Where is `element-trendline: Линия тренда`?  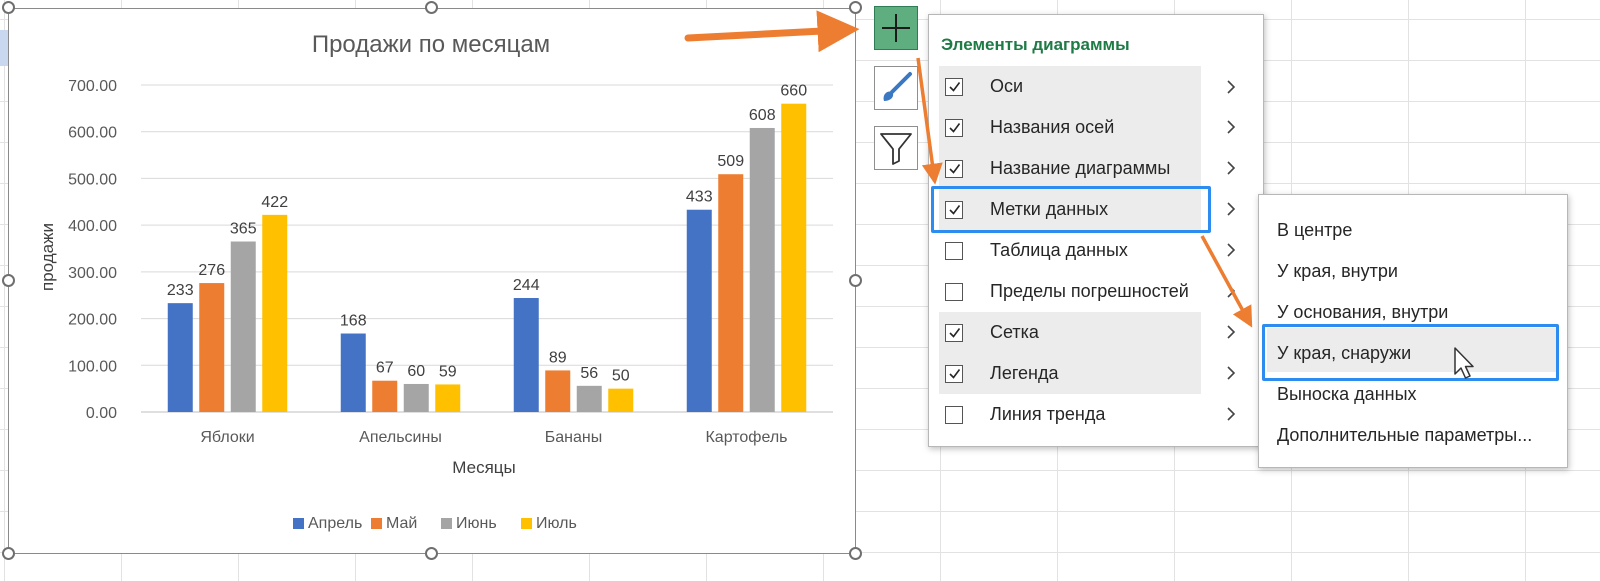 element-trendline: Линия тренда is located at coordinates (1070, 414).